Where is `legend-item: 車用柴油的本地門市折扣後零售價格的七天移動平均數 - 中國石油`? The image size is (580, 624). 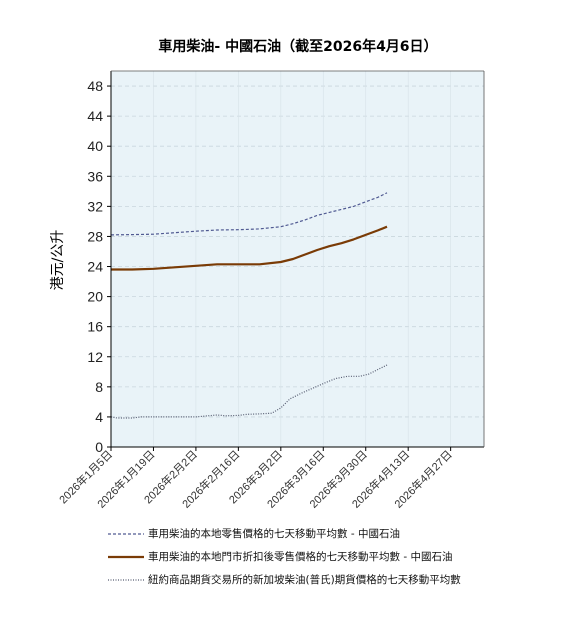 legend-item: 車用柴油的本地門市折扣後零售價格的七天移動平均數 - 中國石油 is located at coordinates (284, 556).